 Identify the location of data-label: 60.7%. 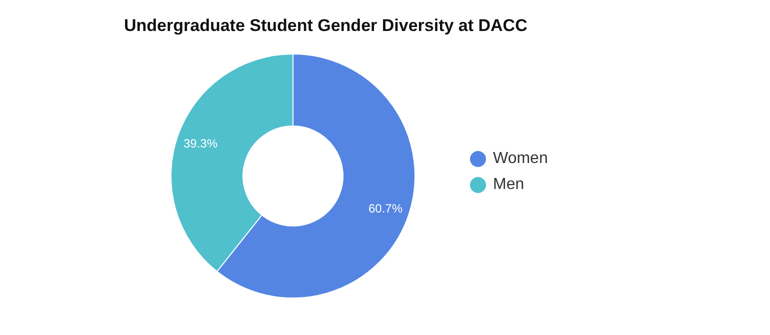
(385, 208).